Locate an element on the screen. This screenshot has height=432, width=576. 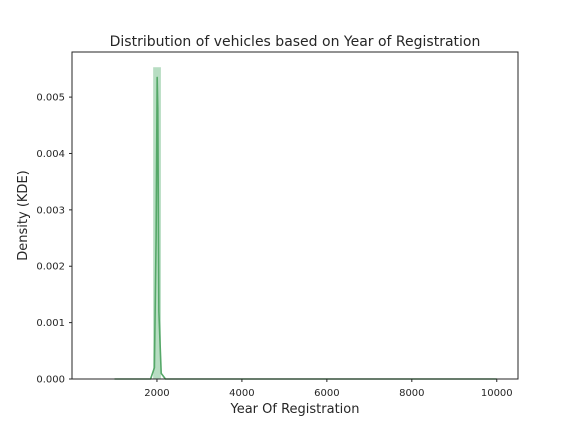
y-tick-label-4: 0.004 is located at coordinates (50, 154).